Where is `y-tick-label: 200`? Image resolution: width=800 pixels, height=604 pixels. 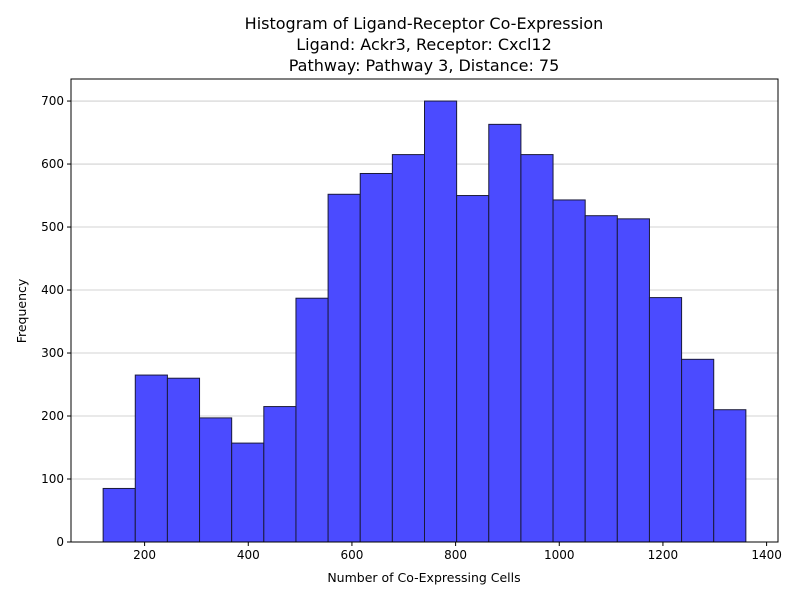 y-tick-label: 200 is located at coordinates (52, 416).